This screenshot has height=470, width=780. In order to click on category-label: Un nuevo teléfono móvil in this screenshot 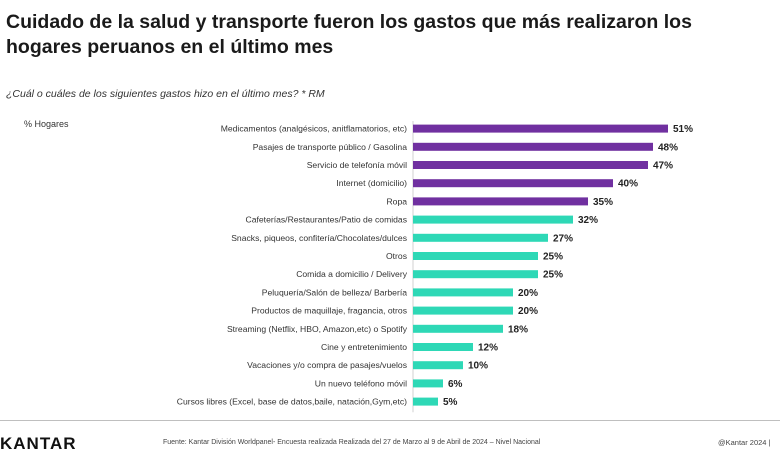, I will do `click(361, 383)`.